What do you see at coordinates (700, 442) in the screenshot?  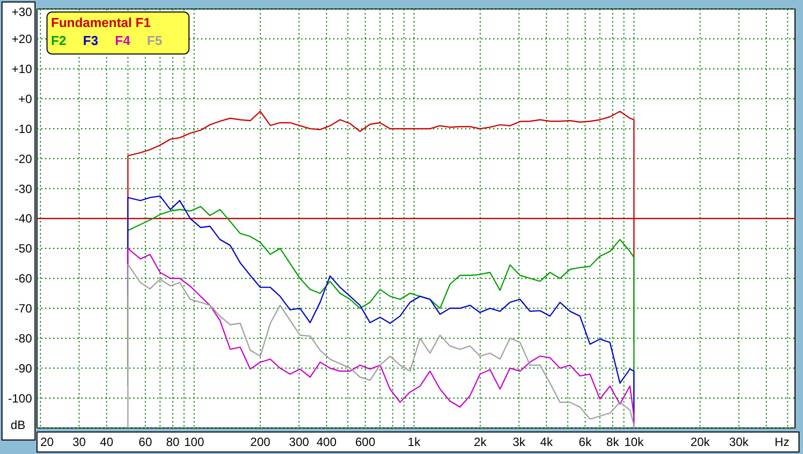 I see `x-tick-label: 20k` at bounding box center [700, 442].